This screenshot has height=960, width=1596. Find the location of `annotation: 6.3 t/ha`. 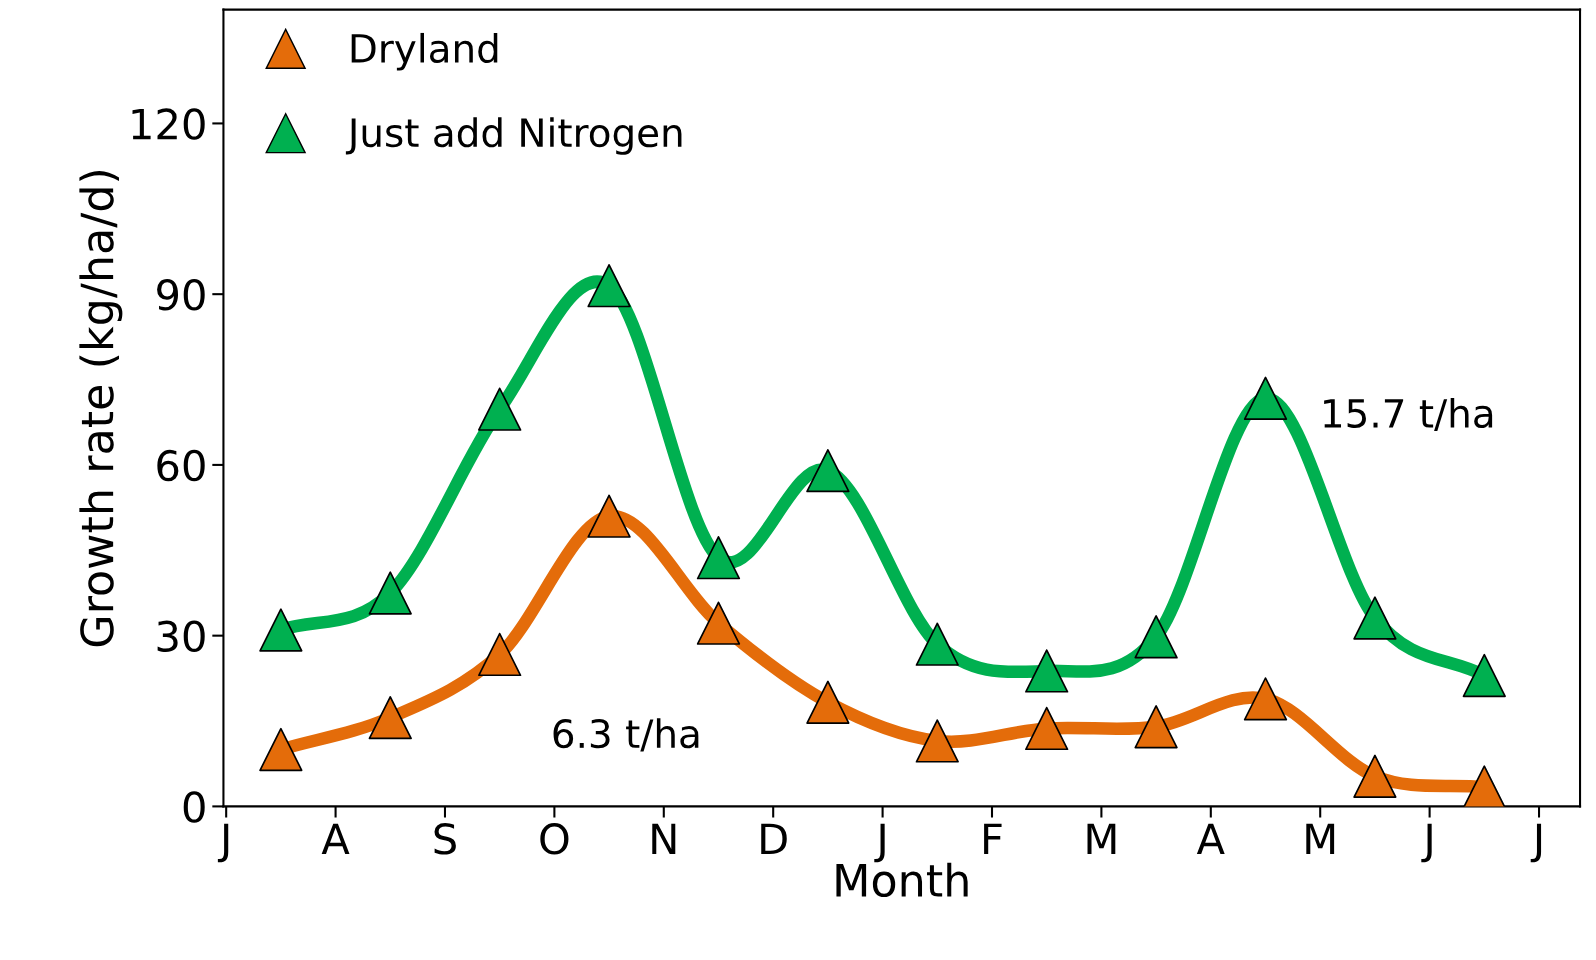

annotation: 6.3 t/ha is located at coordinates (626, 735).